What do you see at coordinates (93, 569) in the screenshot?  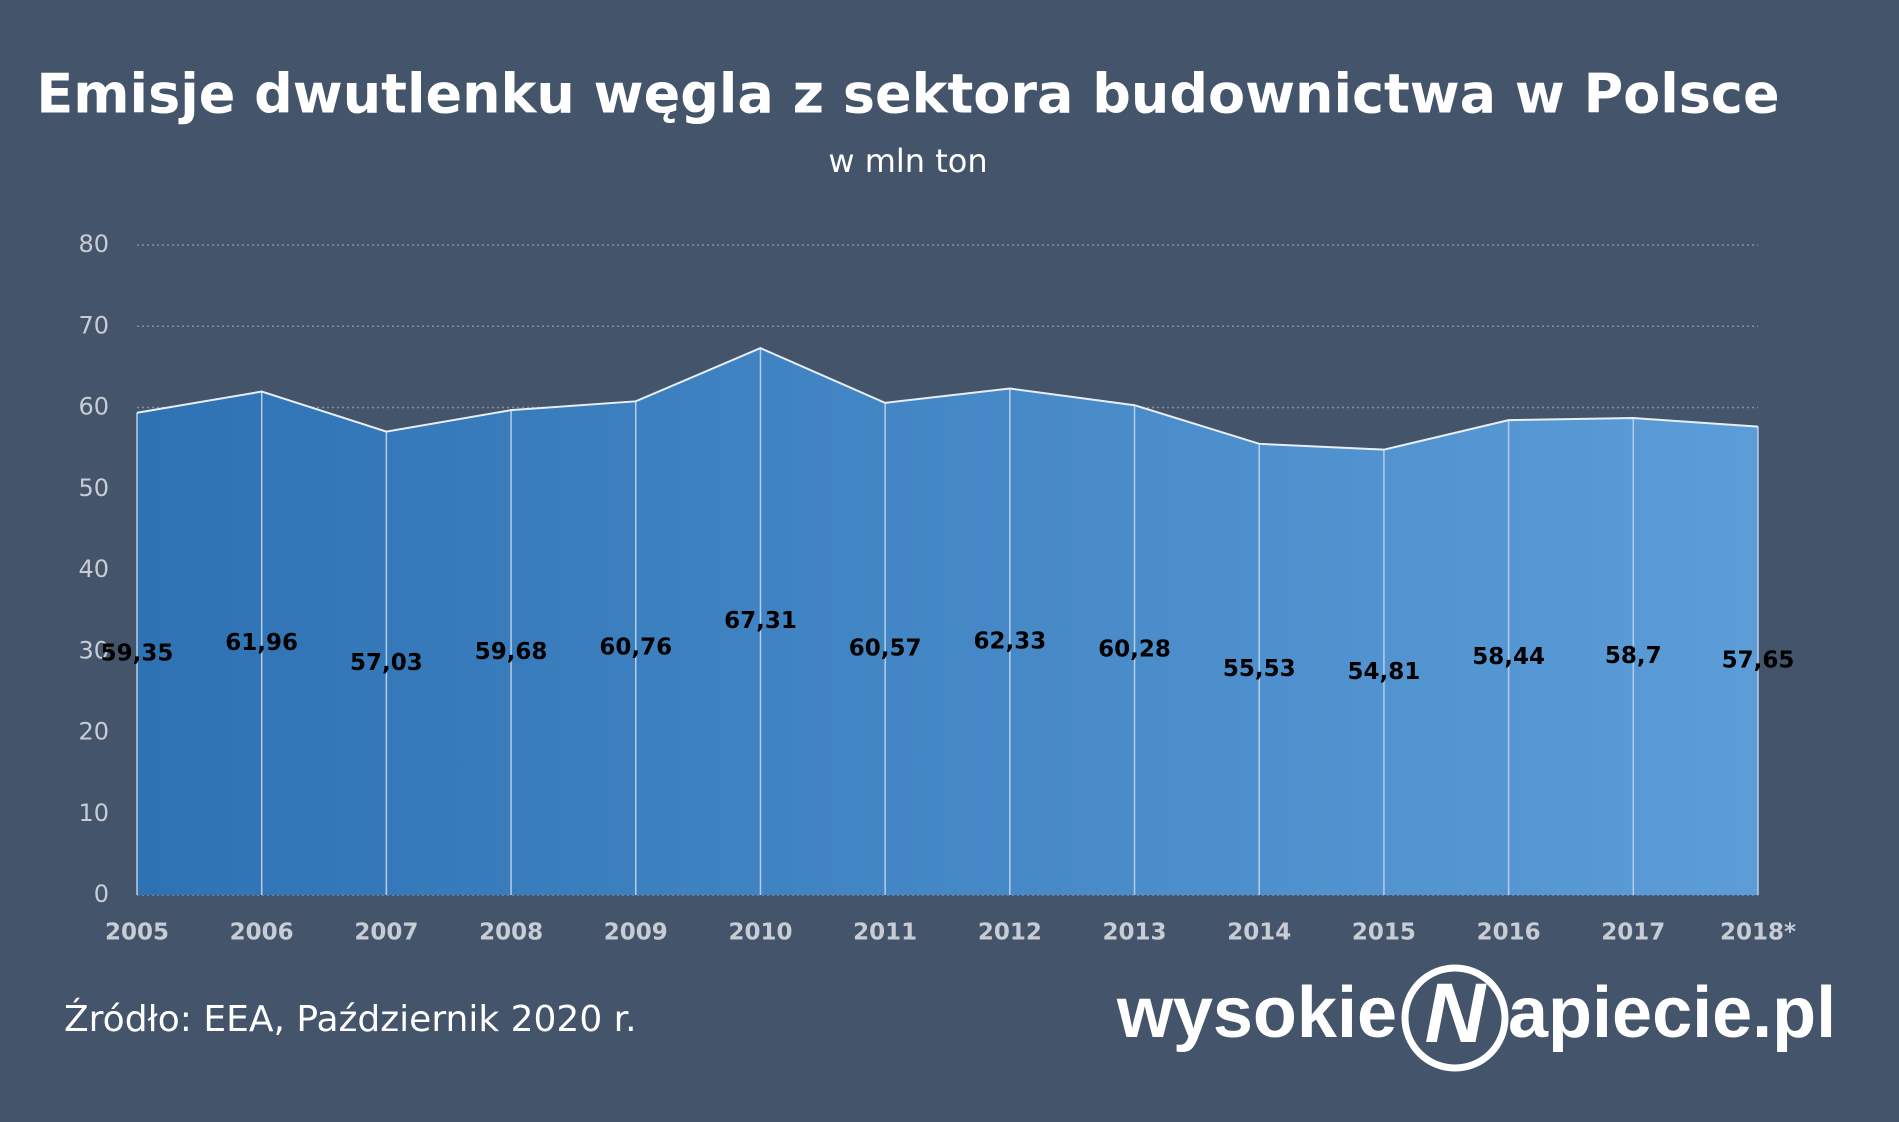 I see `y-tick-label: 40` at bounding box center [93, 569].